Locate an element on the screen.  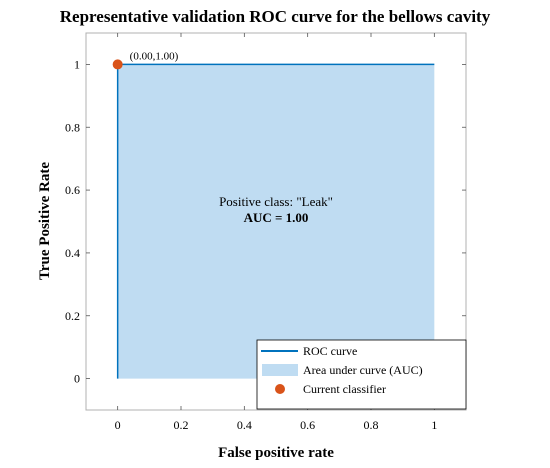
x-tick-label: 0 is located at coordinates (118, 425).